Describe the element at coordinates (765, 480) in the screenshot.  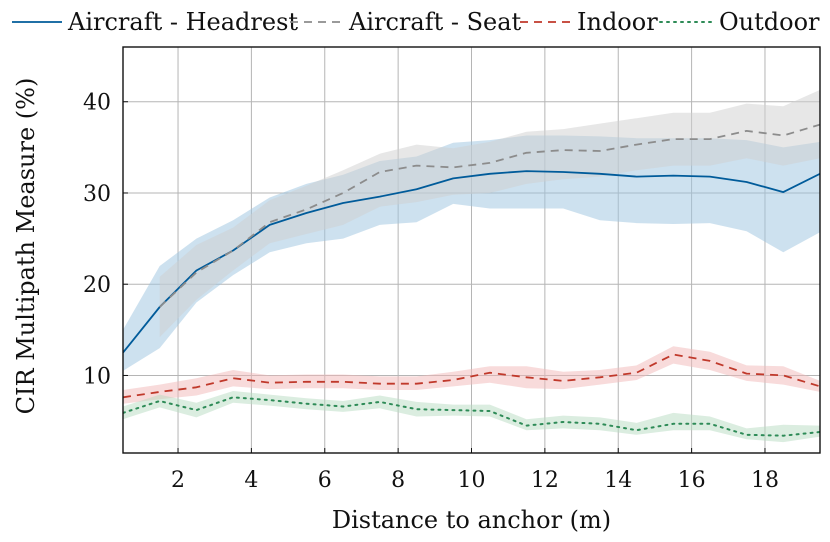
I see `x-tick-label: 18` at that location.